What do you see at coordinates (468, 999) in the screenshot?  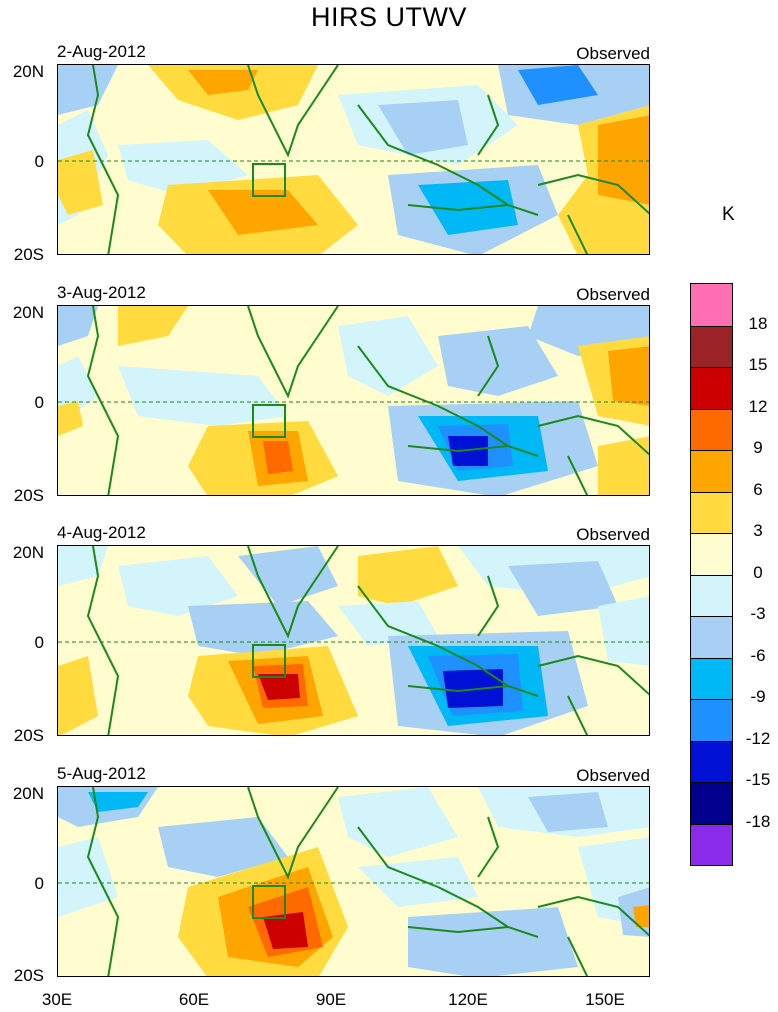 I see `lon-label-120e: 120E` at bounding box center [468, 999].